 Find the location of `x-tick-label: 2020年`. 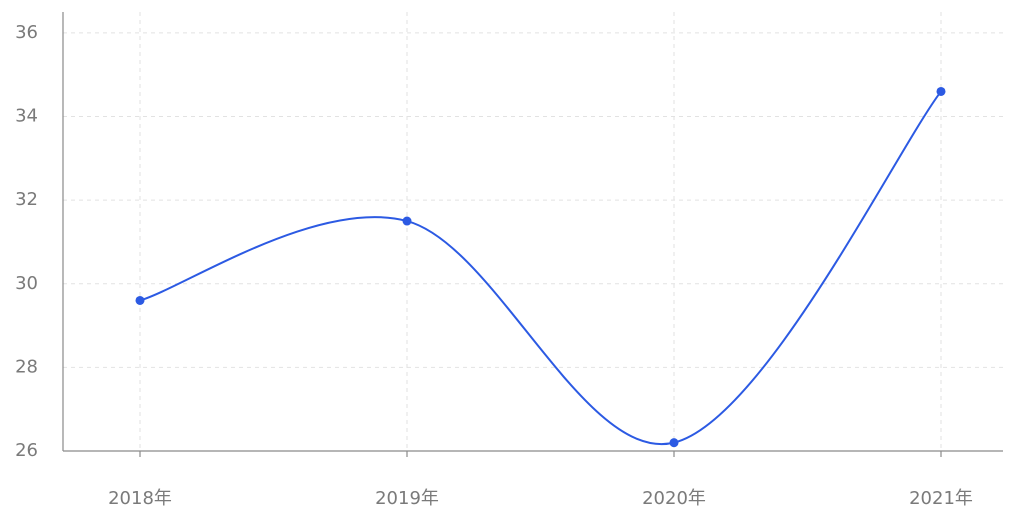

x-tick-label: 2020年 is located at coordinates (674, 498).